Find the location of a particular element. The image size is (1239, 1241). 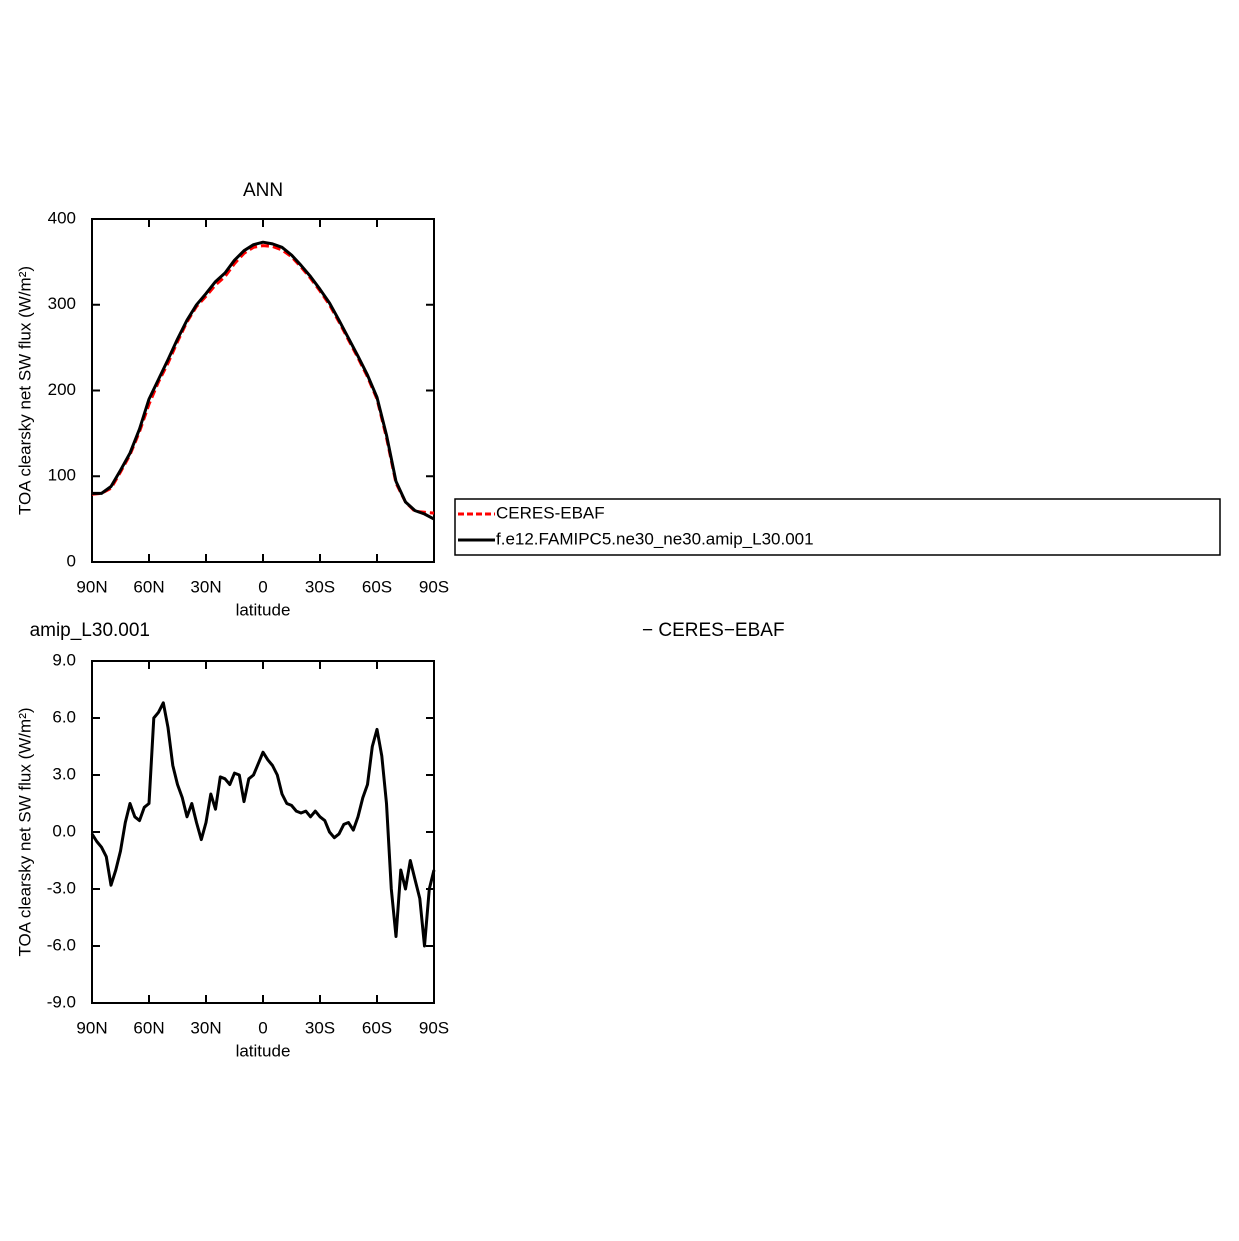

legend-box is located at coordinates (837, 527).